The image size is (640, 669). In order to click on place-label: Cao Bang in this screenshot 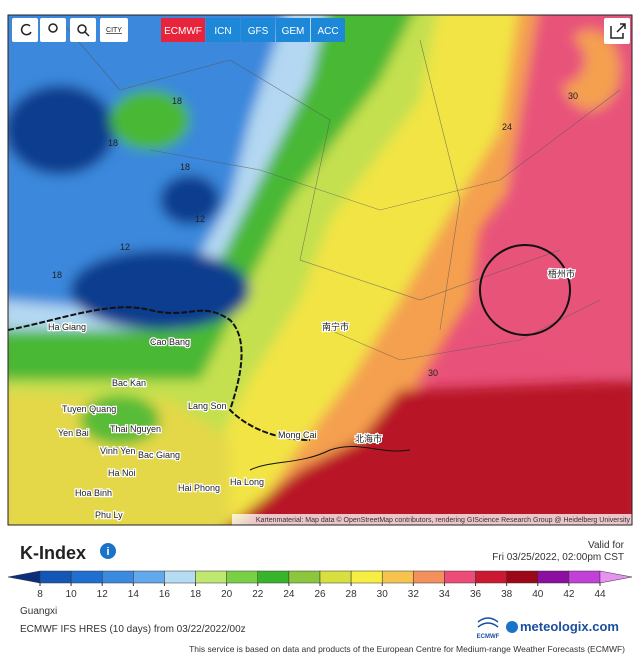, I will do `click(170, 342)`.